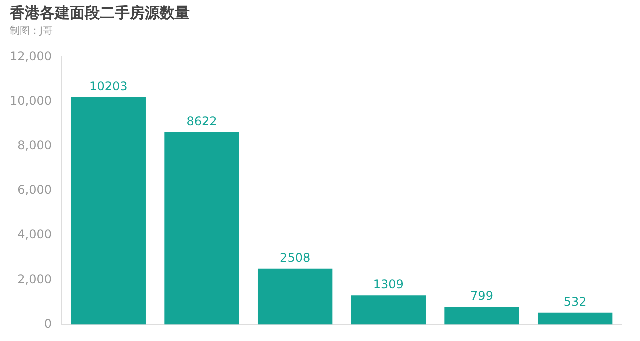  I want to click on data-label: 10203, so click(109, 86).